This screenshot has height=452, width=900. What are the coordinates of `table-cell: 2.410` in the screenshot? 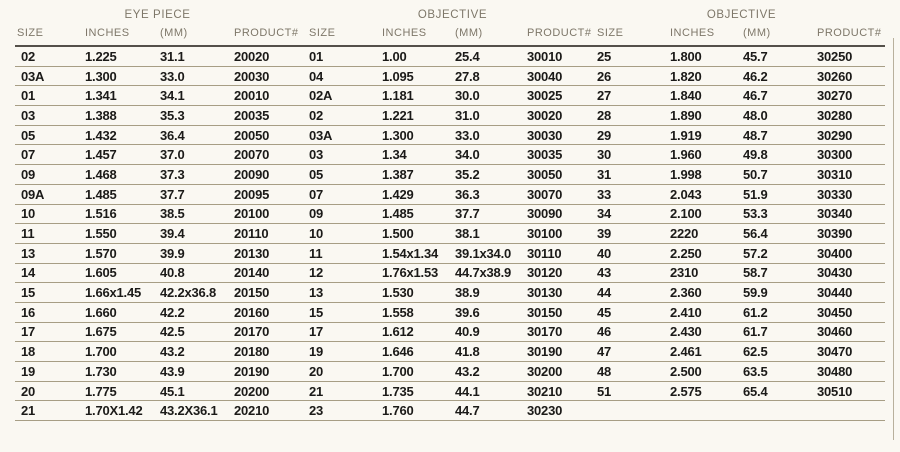 It's located at (704, 312).